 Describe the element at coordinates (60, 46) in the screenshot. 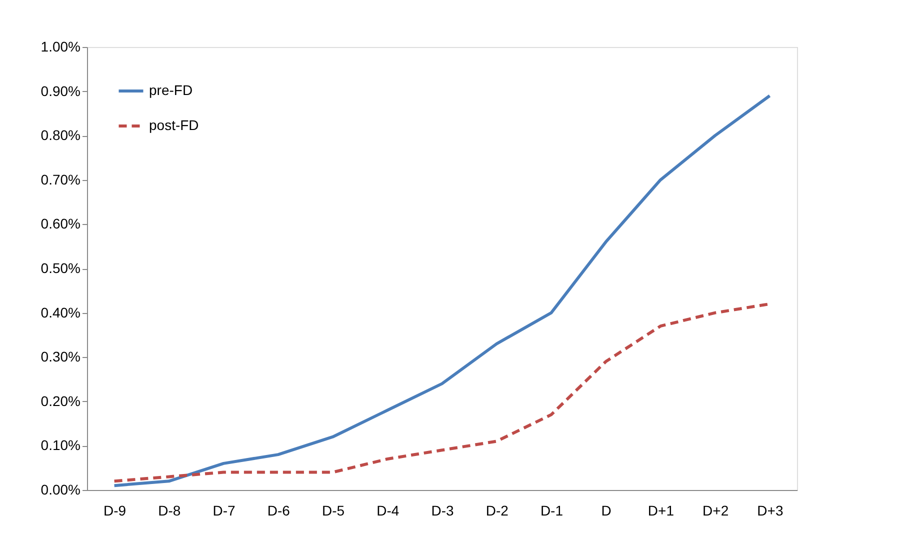

I see `y-tick-label: 1.00%` at that location.